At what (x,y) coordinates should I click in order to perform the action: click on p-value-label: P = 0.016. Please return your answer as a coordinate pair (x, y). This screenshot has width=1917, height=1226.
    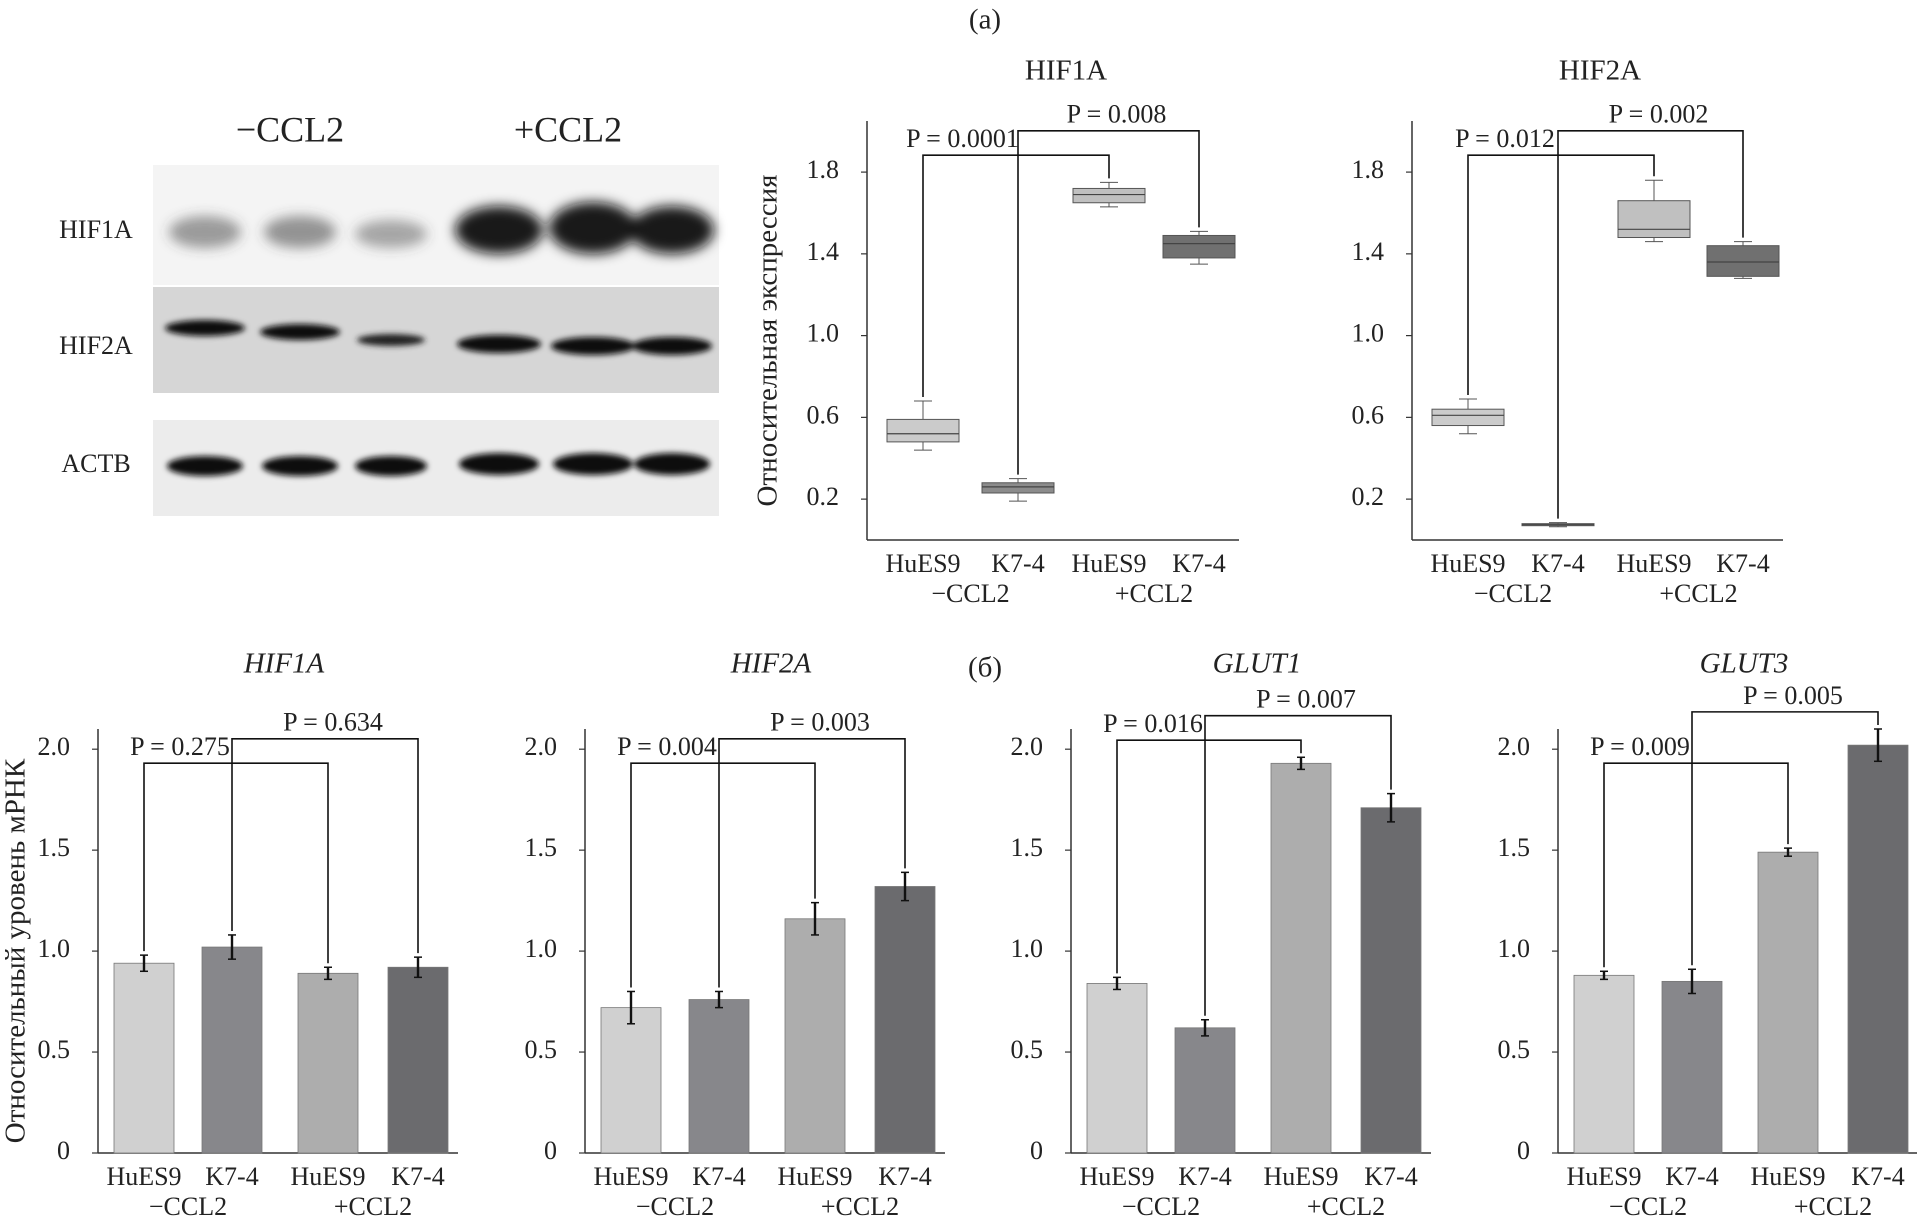
    Looking at the image, I should click on (1153, 723).